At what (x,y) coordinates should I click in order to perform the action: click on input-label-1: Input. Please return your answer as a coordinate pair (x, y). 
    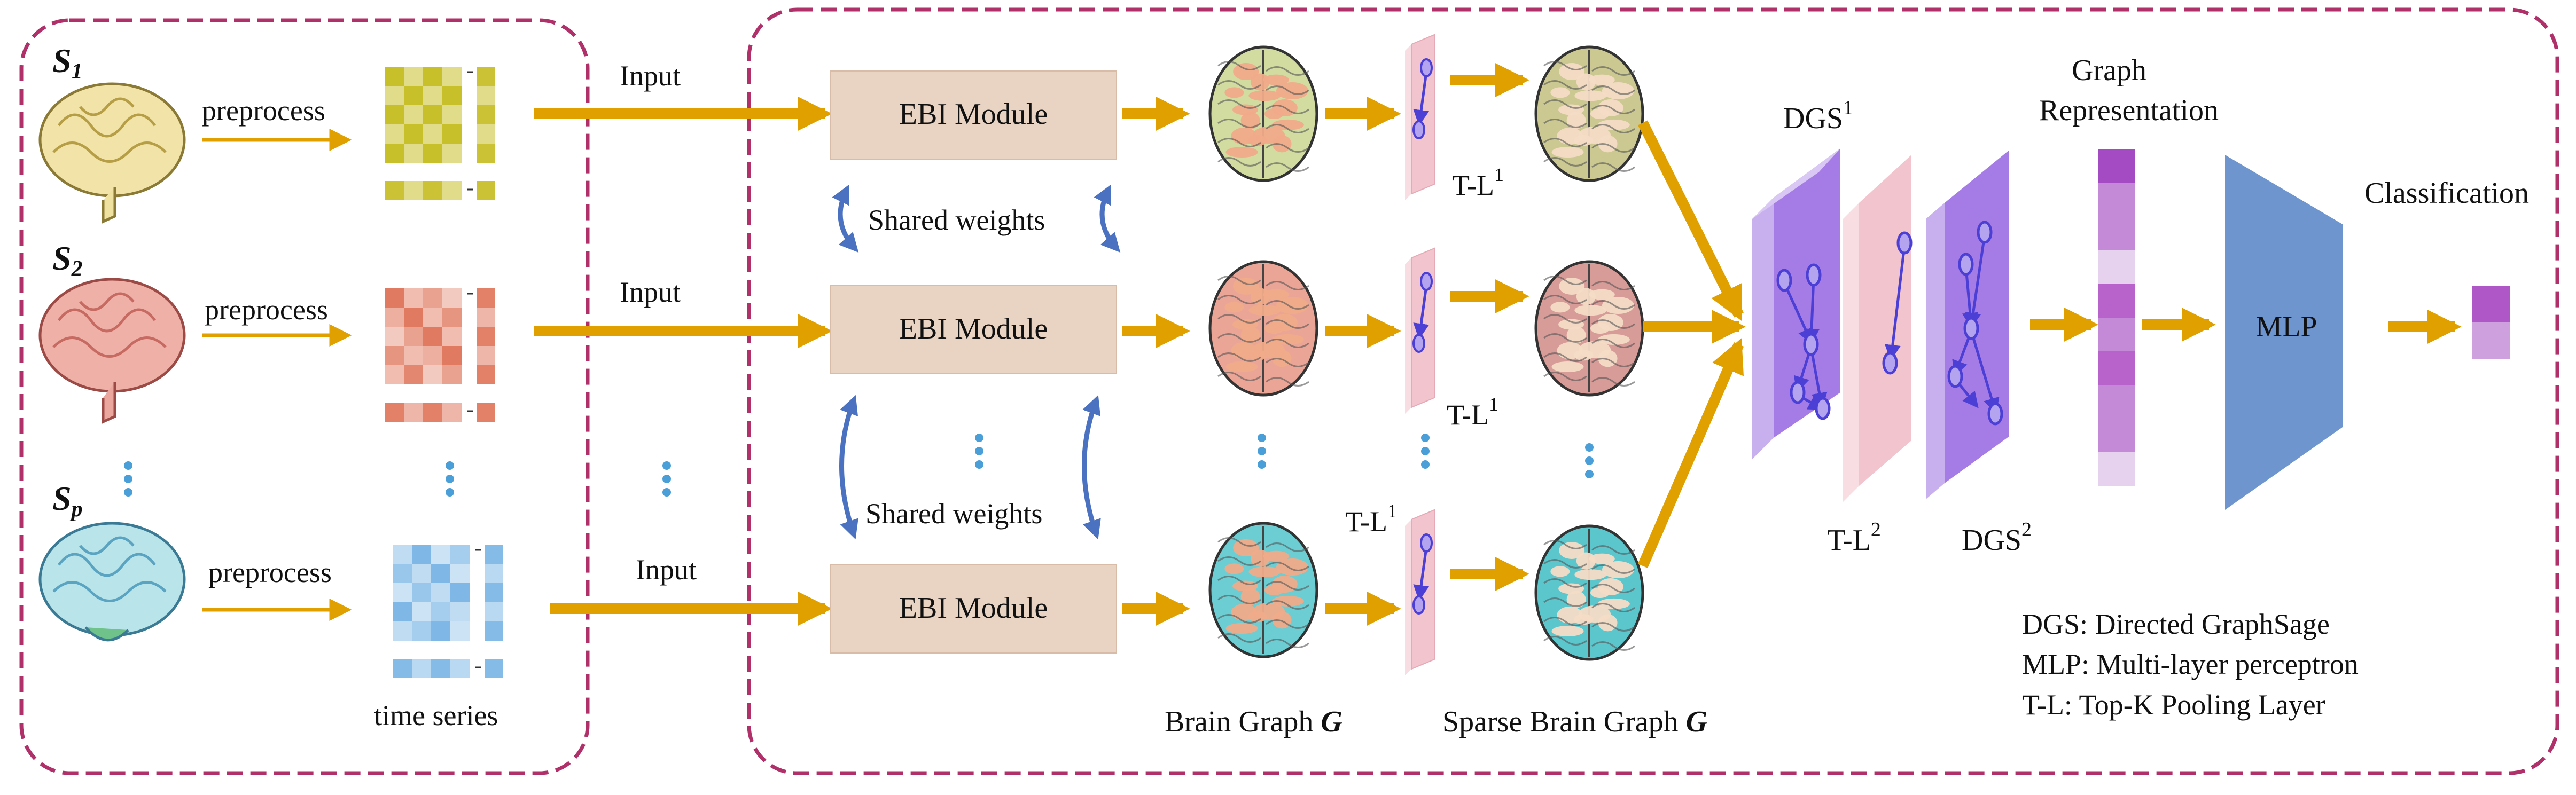
    Looking at the image, I should click on (650, 76).